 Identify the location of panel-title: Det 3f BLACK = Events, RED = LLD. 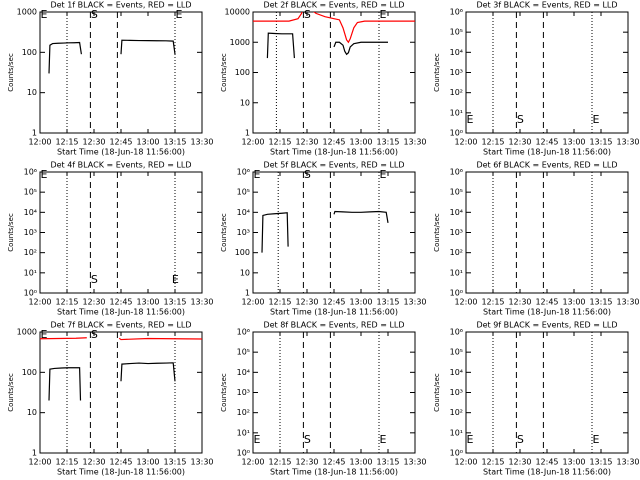
(546, 5).